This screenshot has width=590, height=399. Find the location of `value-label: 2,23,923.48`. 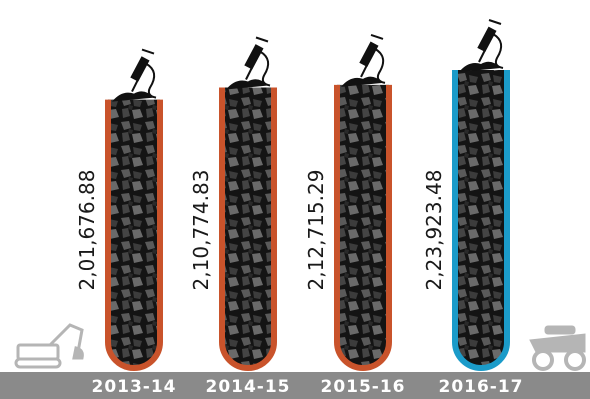

value-label: 2,23,923.48 is located at coordinates (434, 230).